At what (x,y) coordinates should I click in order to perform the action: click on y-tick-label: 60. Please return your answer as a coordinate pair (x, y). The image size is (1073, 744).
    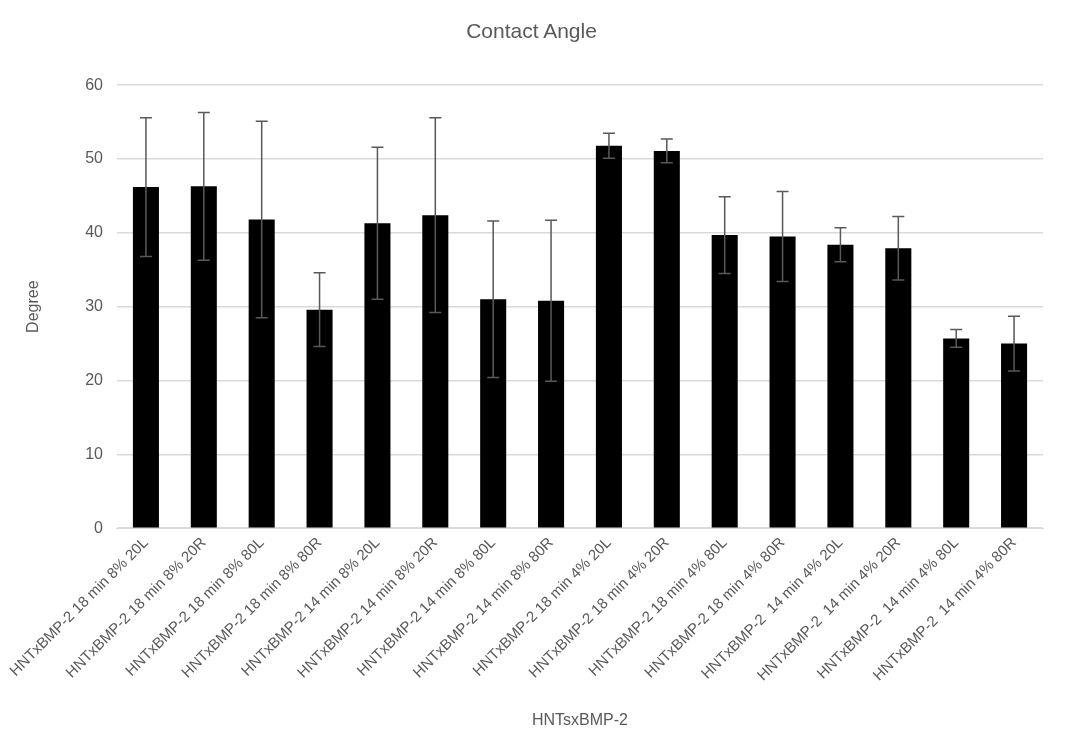
    Looking at the image, I should click on (94, 84).